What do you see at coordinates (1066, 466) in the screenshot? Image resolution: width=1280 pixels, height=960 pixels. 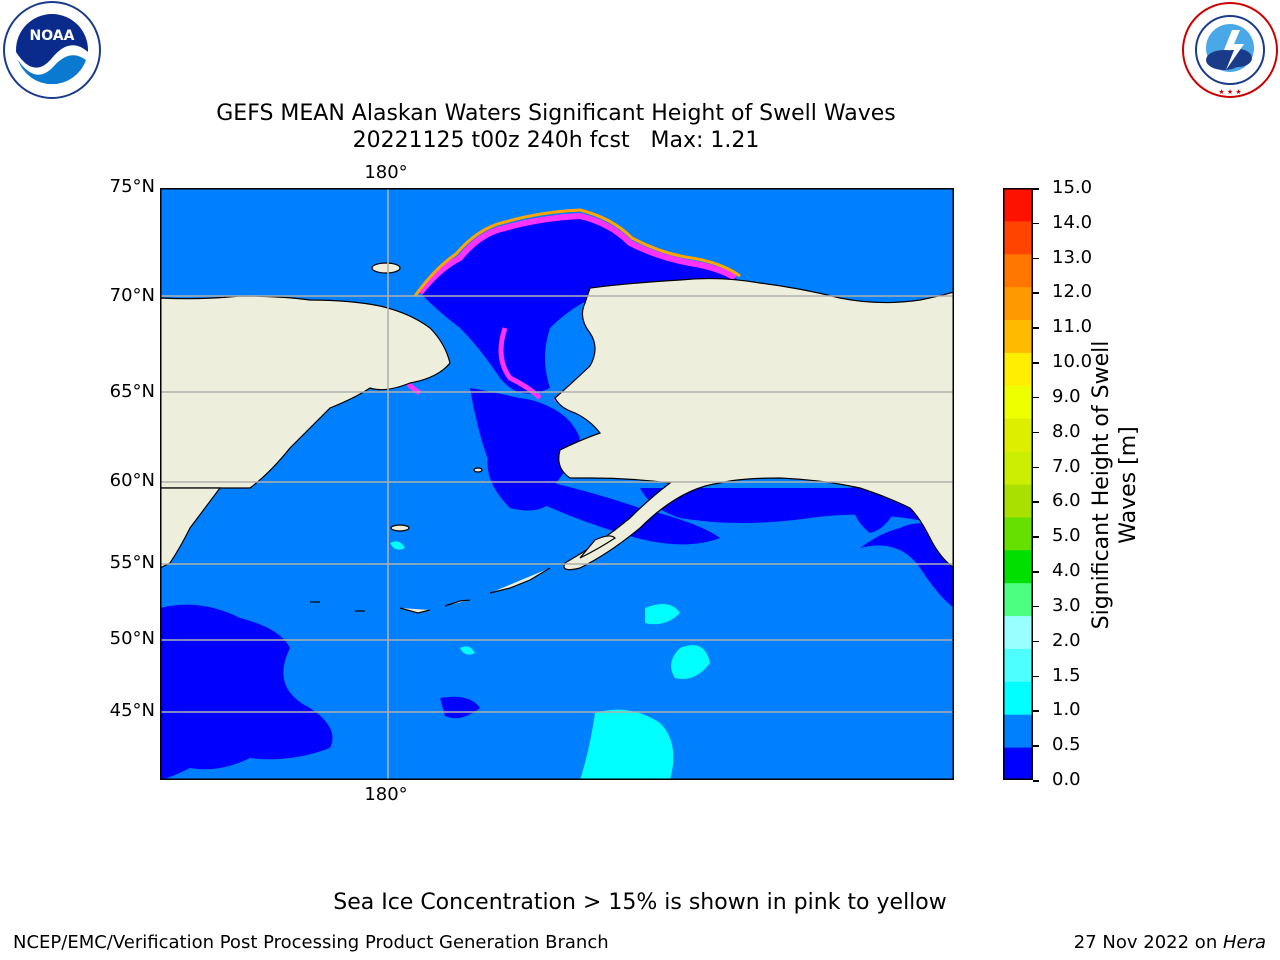 I see `colorbar-tick-label: 7.0` at bounding box center [1066, 466].